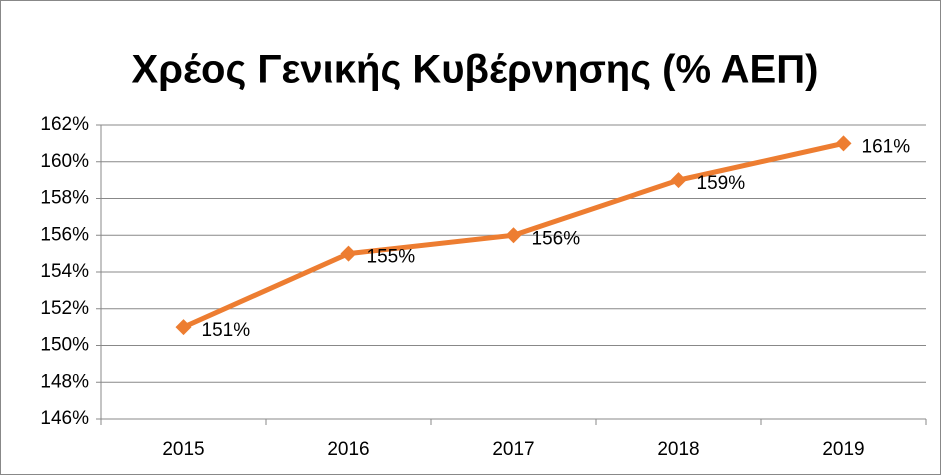 The height and width of the screenshot is (475, 941). Describe the element at coordinates (64, 418) in the screenshot. I see `y-tick-label: 146%` at that location.